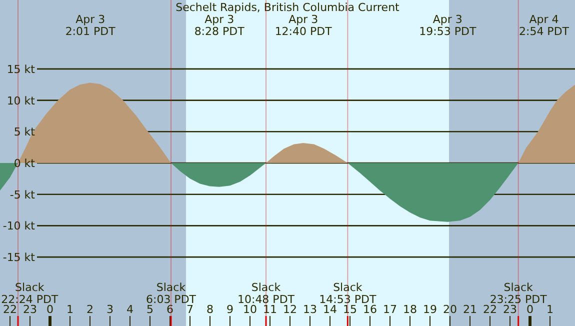 The width and height of the screenshot is (575, 326). What do you see at coordinates (544, 25) in the screenshot?
I see `annotation: Apr 4 2:54 PDT` at bounding box center [544, 25].